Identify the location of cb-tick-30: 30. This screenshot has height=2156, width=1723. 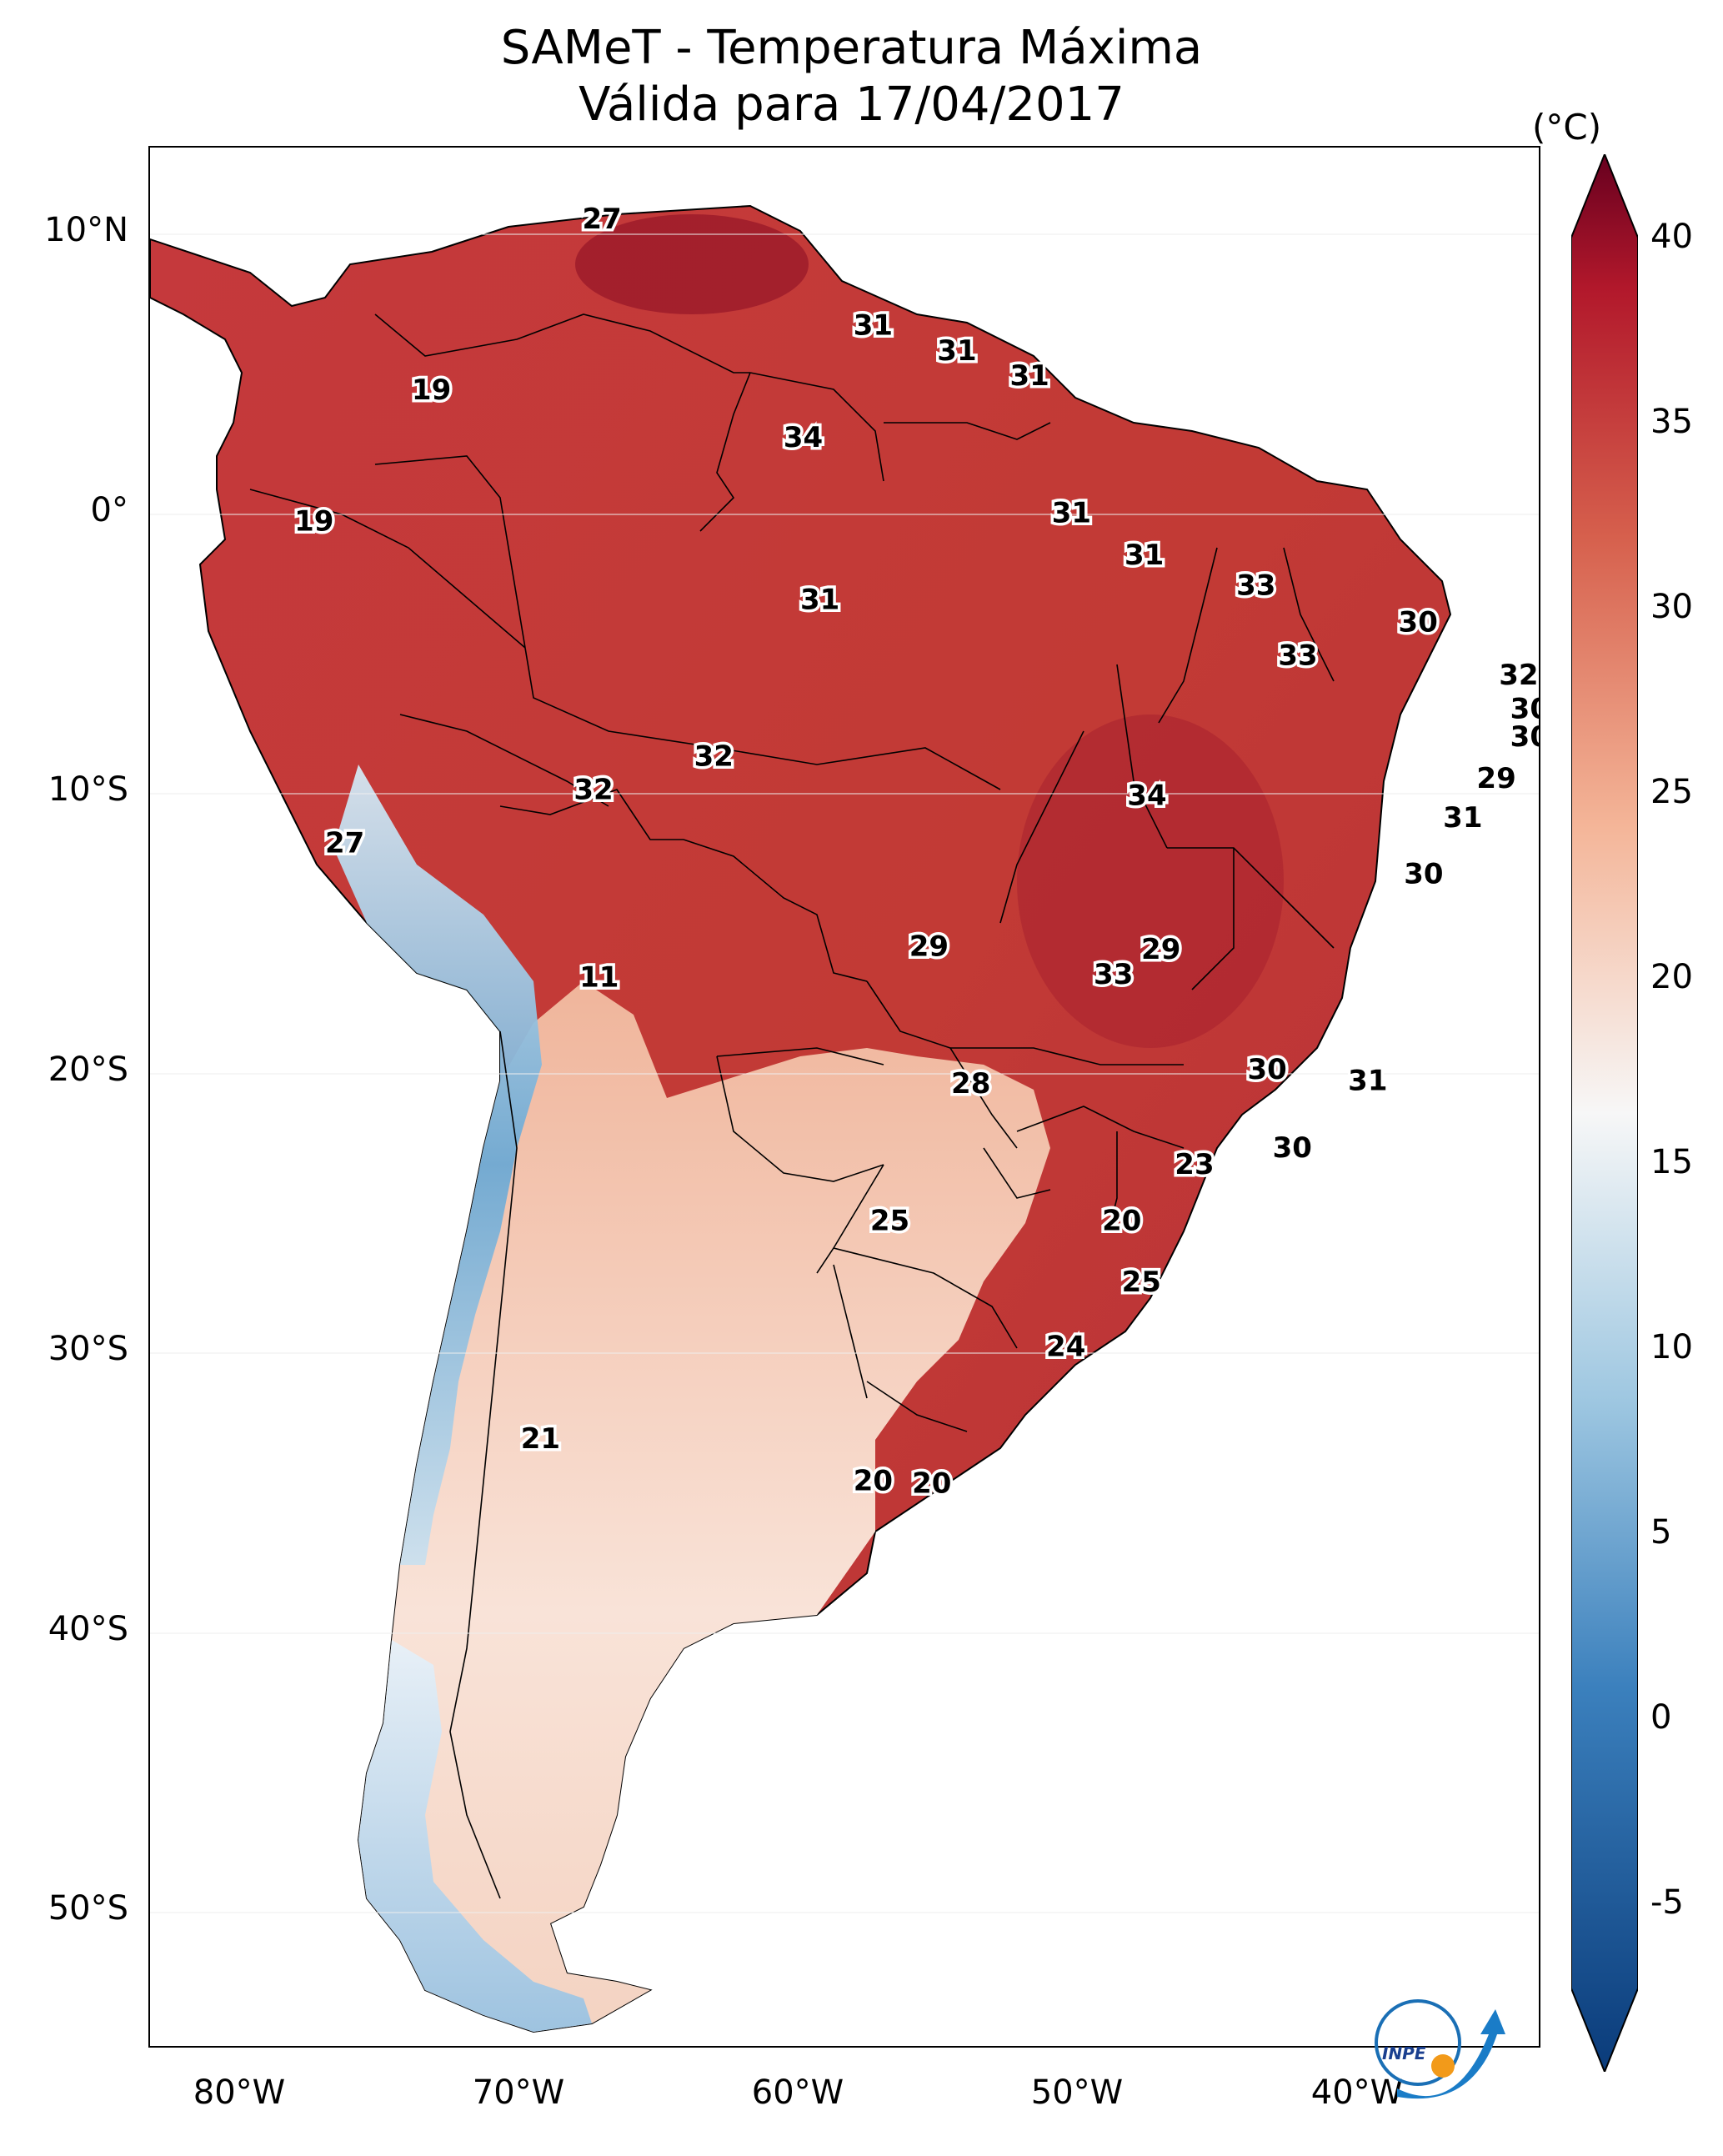
(1671, 607).